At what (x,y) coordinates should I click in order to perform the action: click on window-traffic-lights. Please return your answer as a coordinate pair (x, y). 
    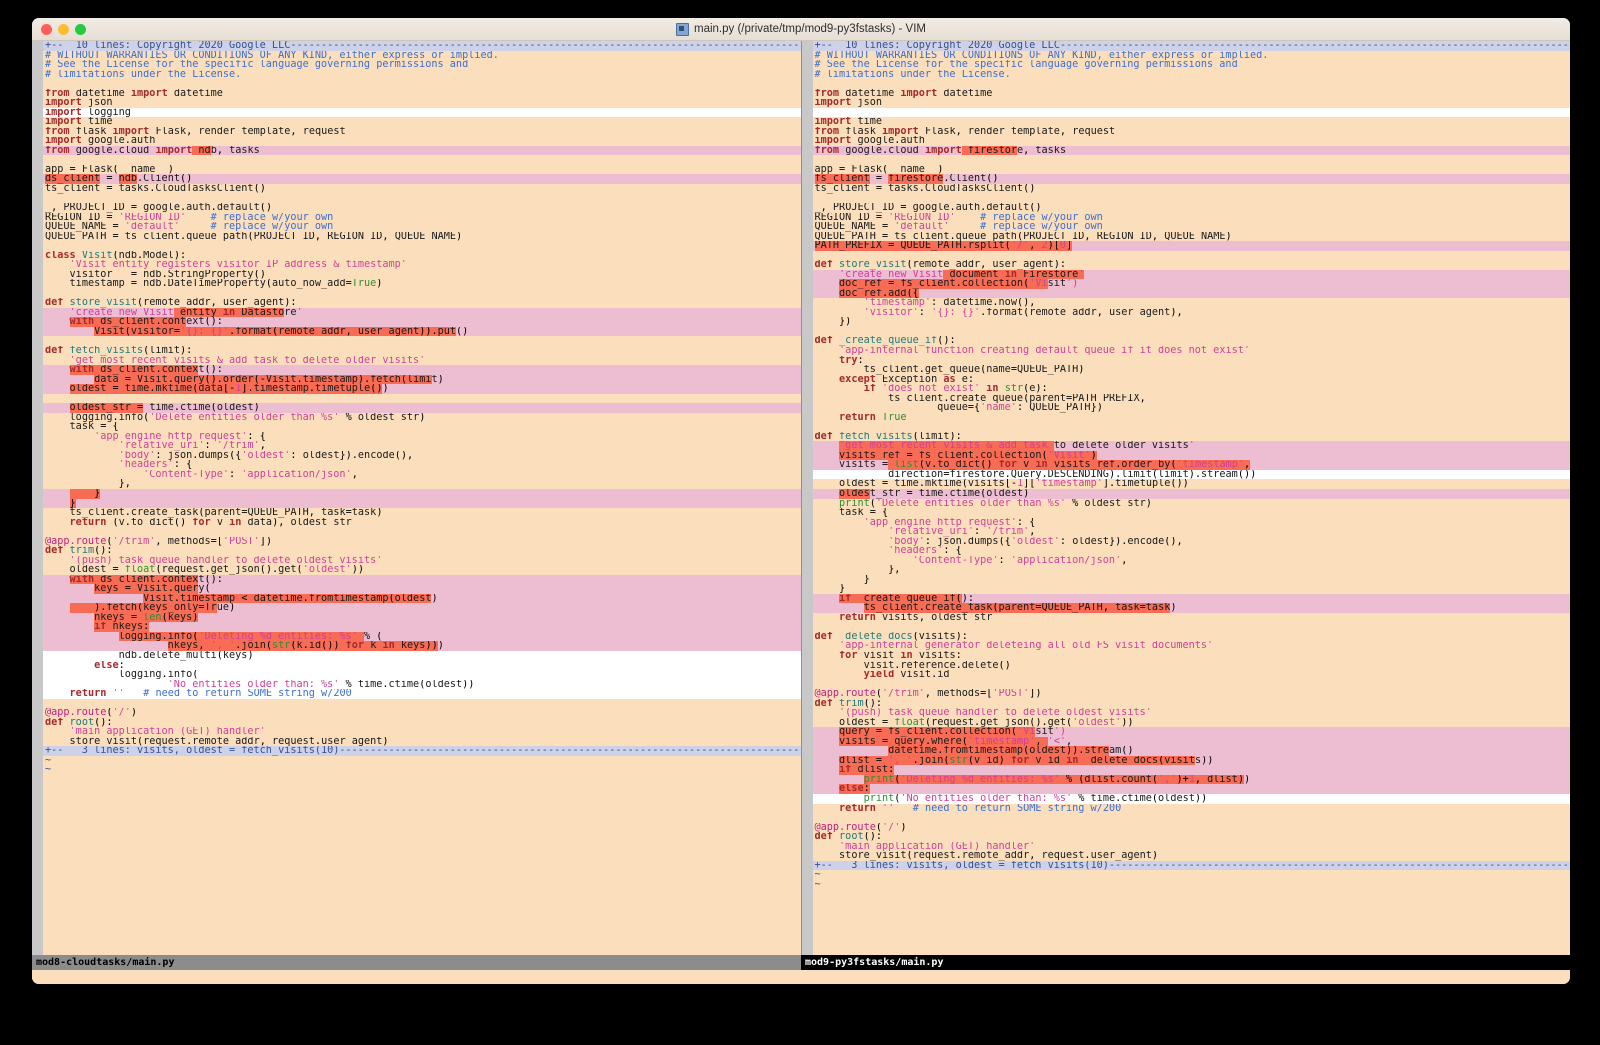
    Looking at the image, I should click on (63, 29).